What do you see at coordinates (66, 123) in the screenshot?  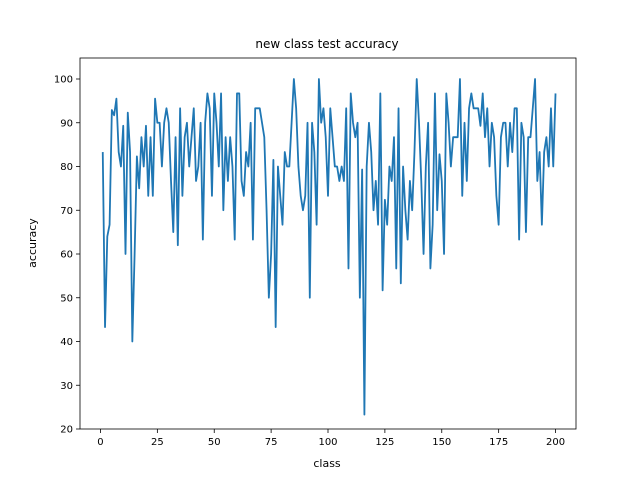 I see `y-tick-label: 90` at bounding box center [66, 123].